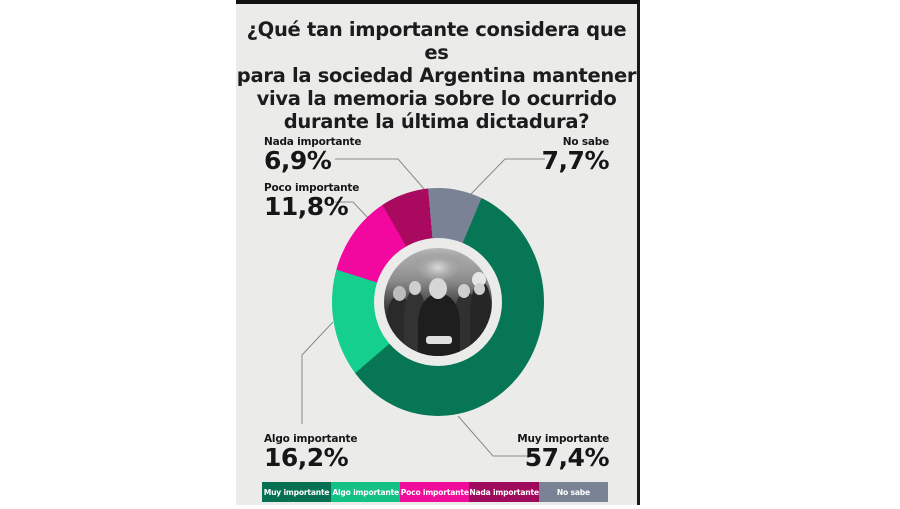  I want to click on callout-muy-importante: Muy importante 57,4%, so click(563, 452).